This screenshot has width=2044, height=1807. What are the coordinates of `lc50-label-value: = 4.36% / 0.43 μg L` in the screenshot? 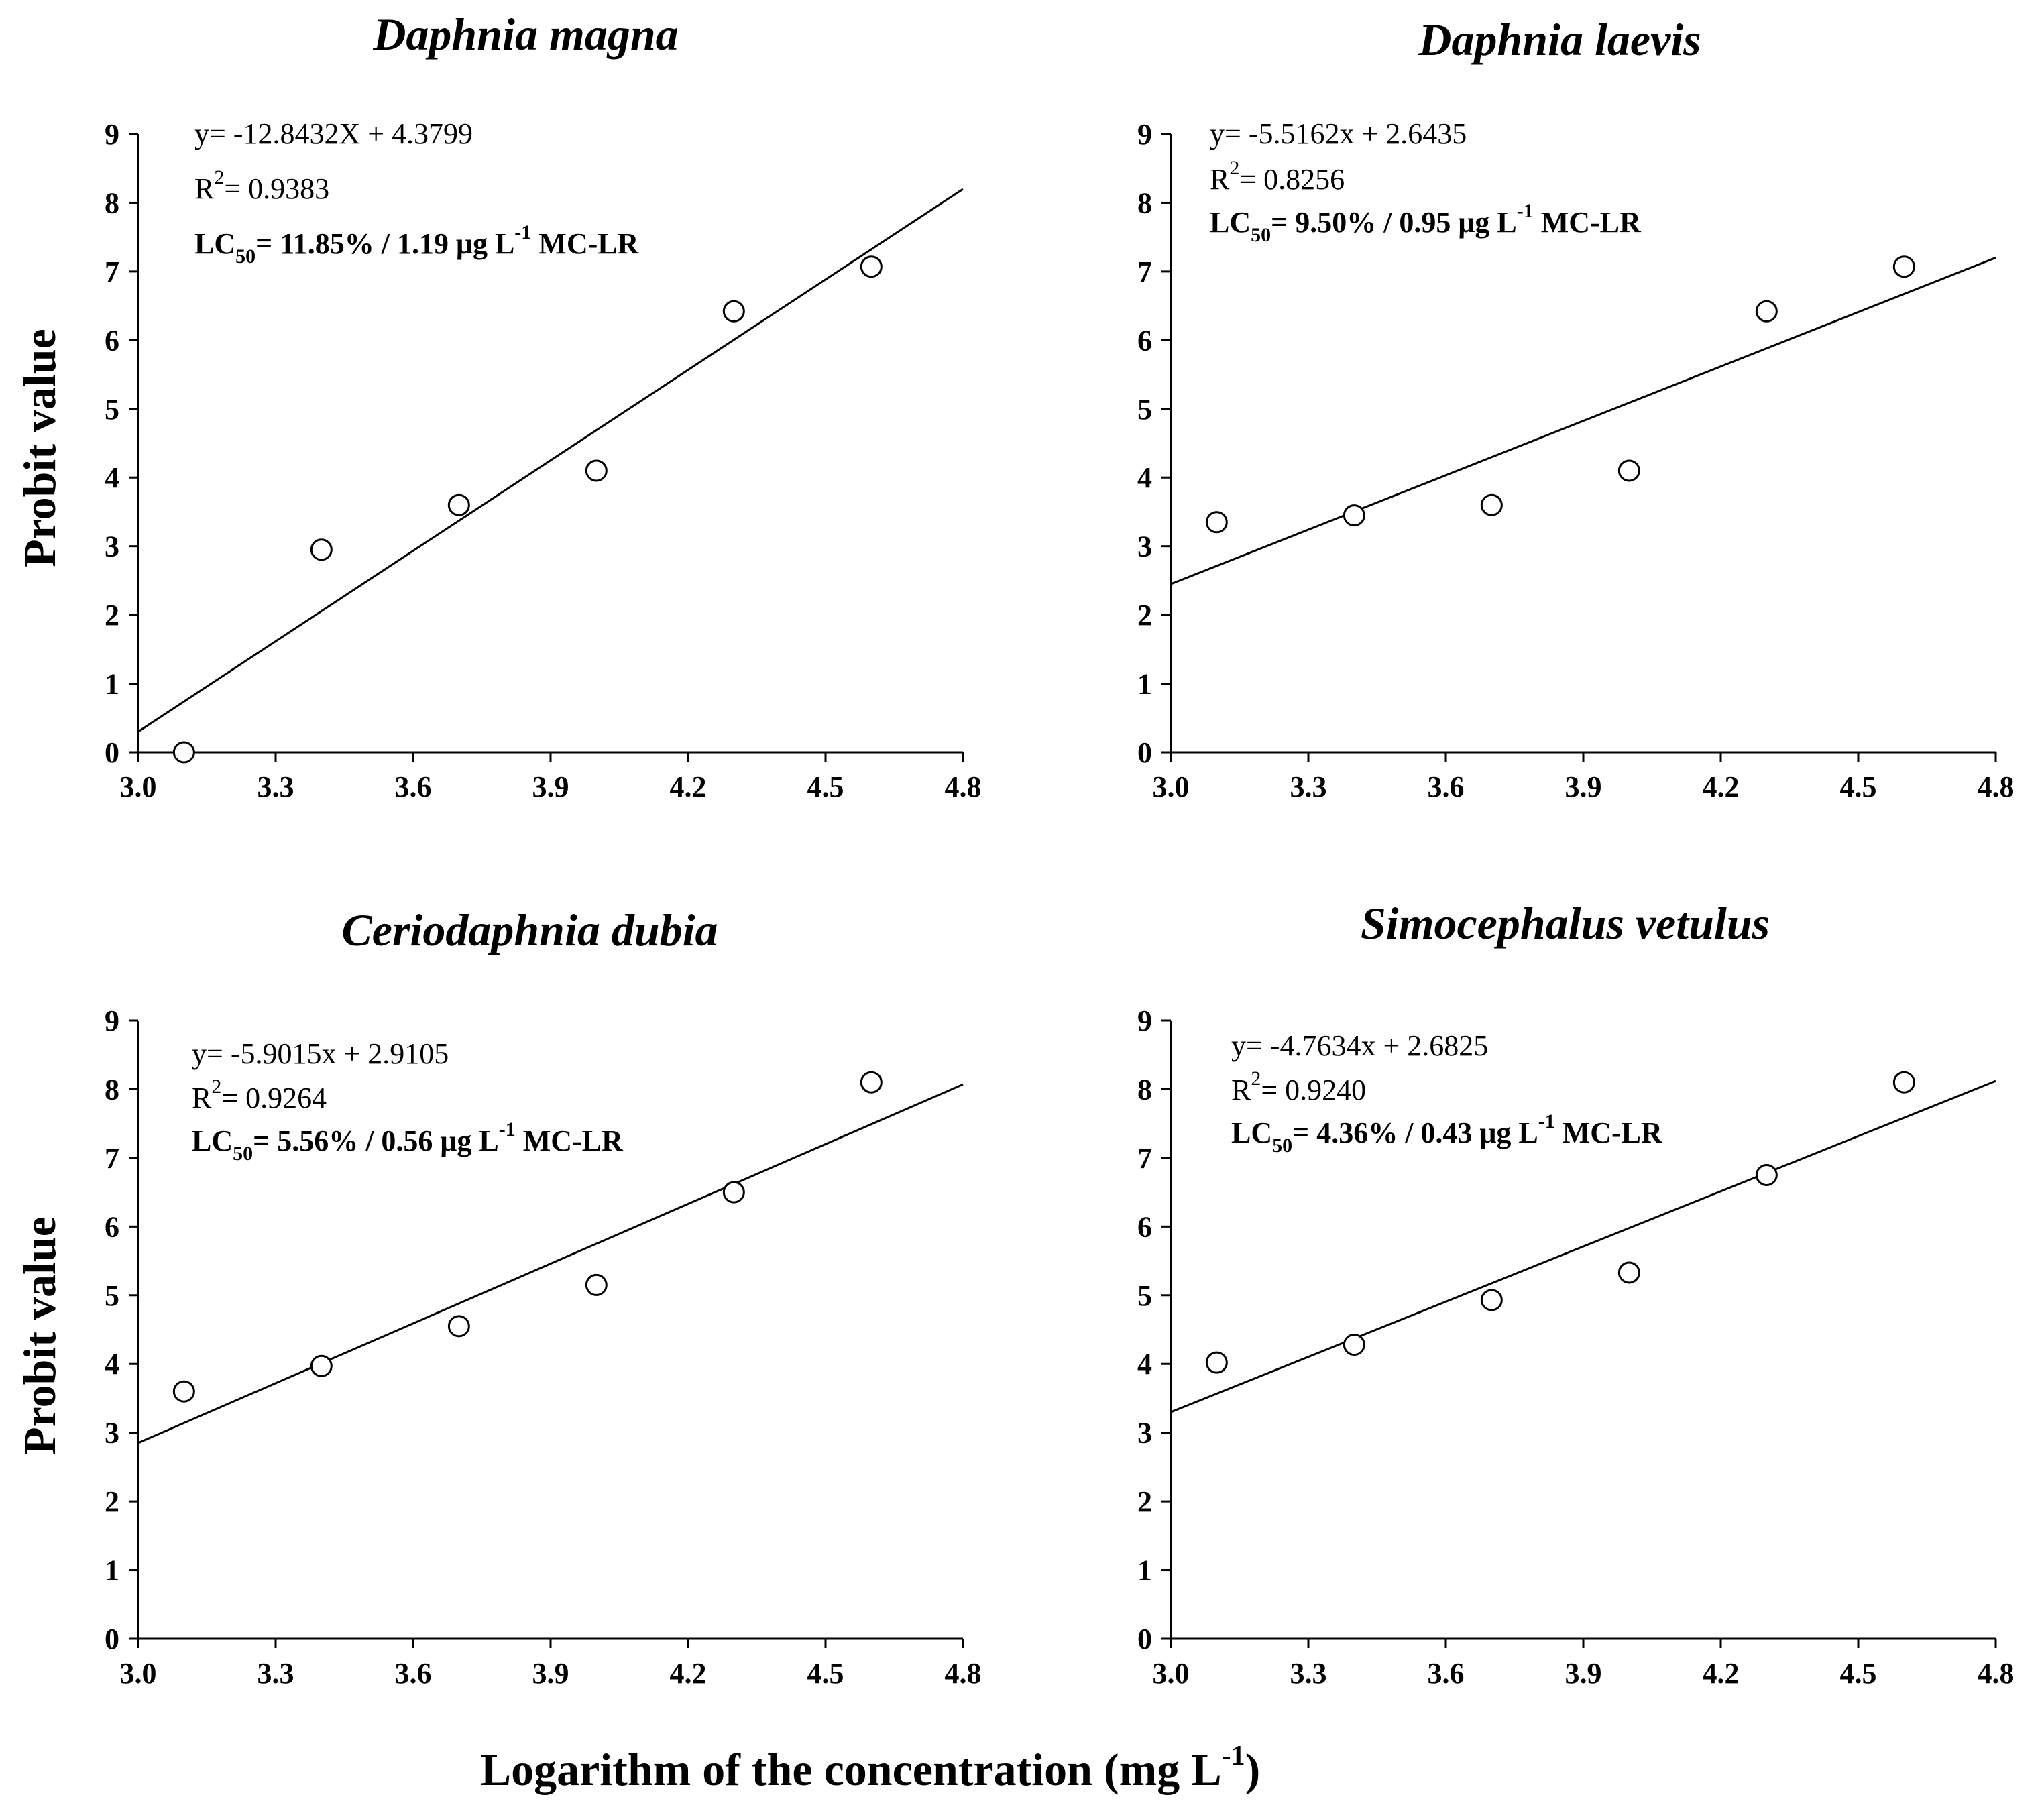 It's located at (1415, 1132).